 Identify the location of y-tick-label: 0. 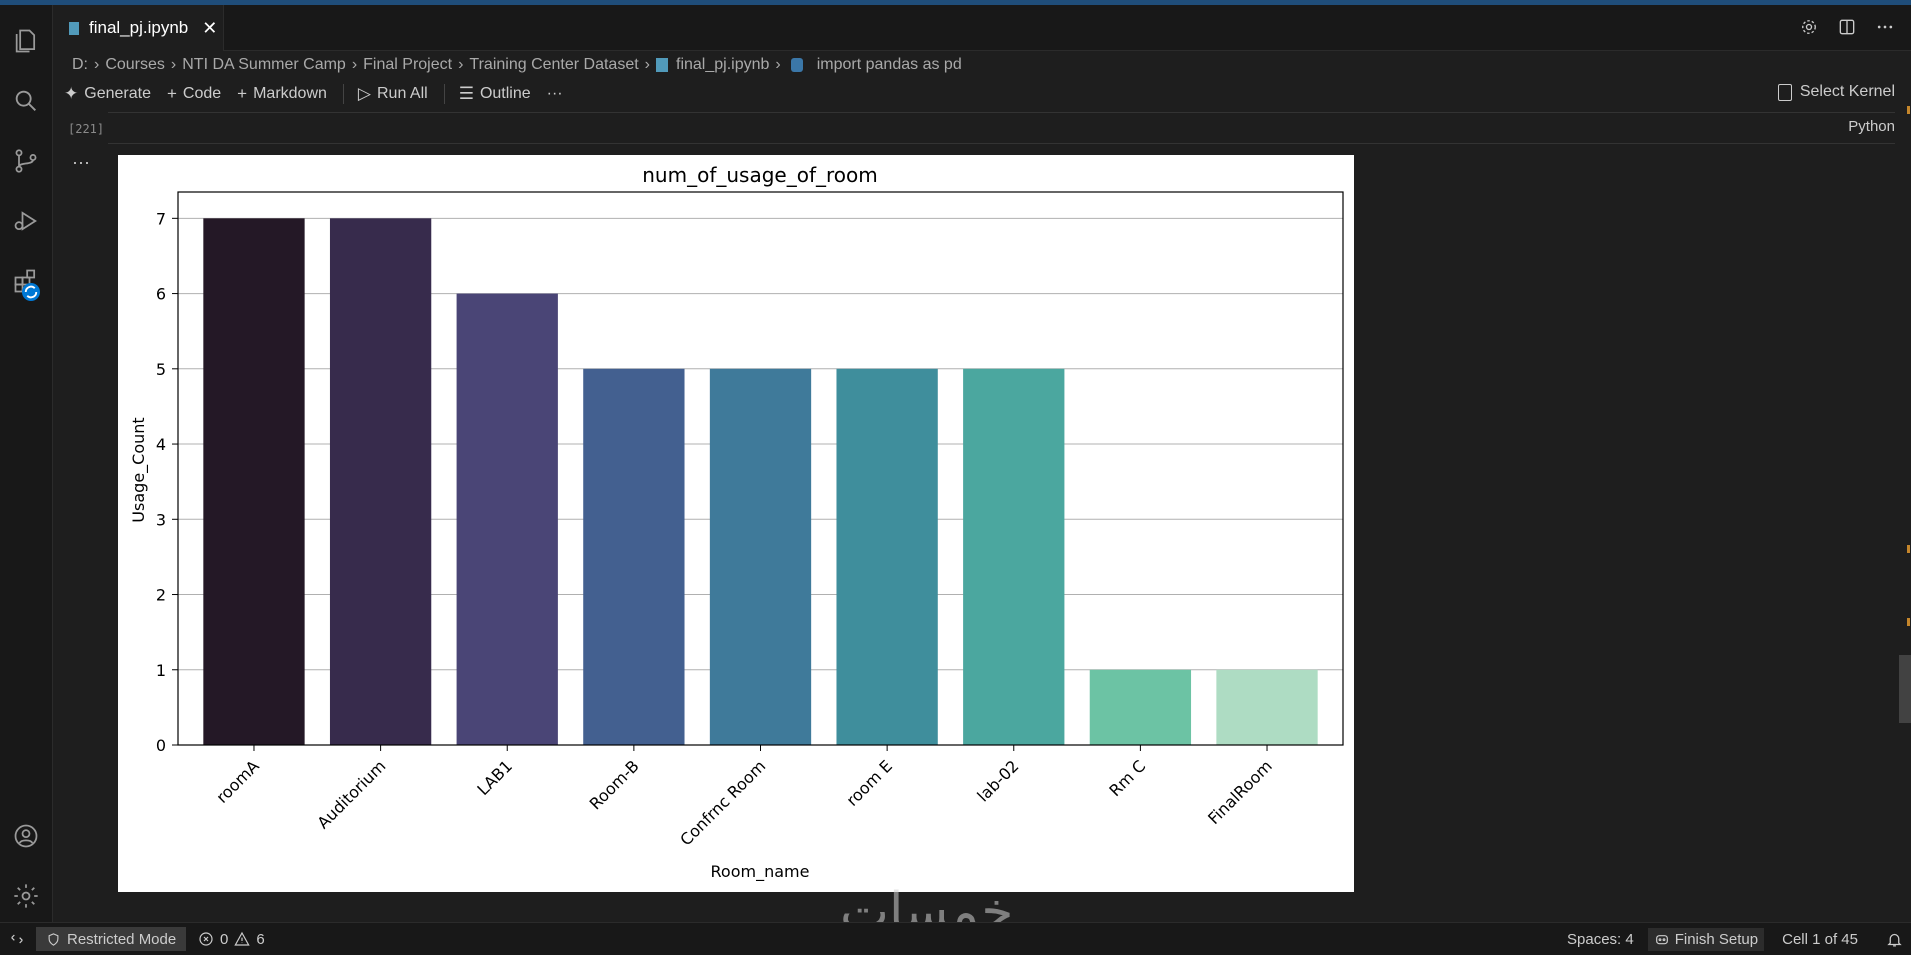
(161, 745).